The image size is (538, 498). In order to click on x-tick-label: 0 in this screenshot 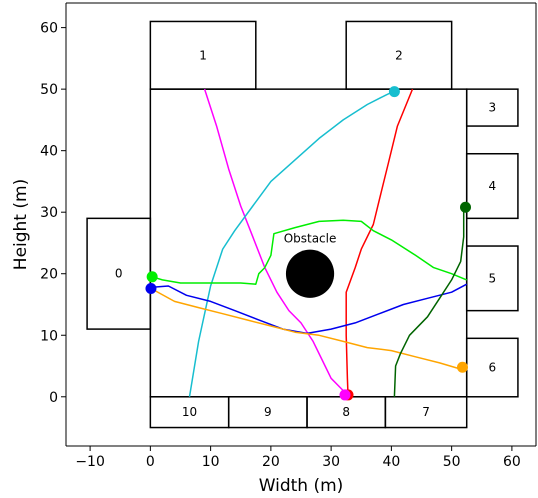, I will do `click(150, 462)`.